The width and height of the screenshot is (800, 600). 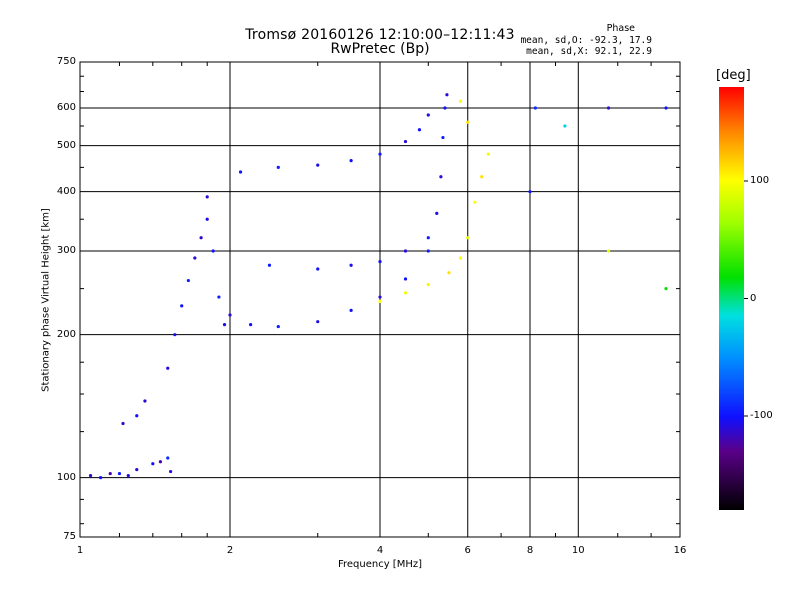 What do you see at coordinates (731, 298) in the screenshot?
I see `colorbar` at bounding box center [731, 298].